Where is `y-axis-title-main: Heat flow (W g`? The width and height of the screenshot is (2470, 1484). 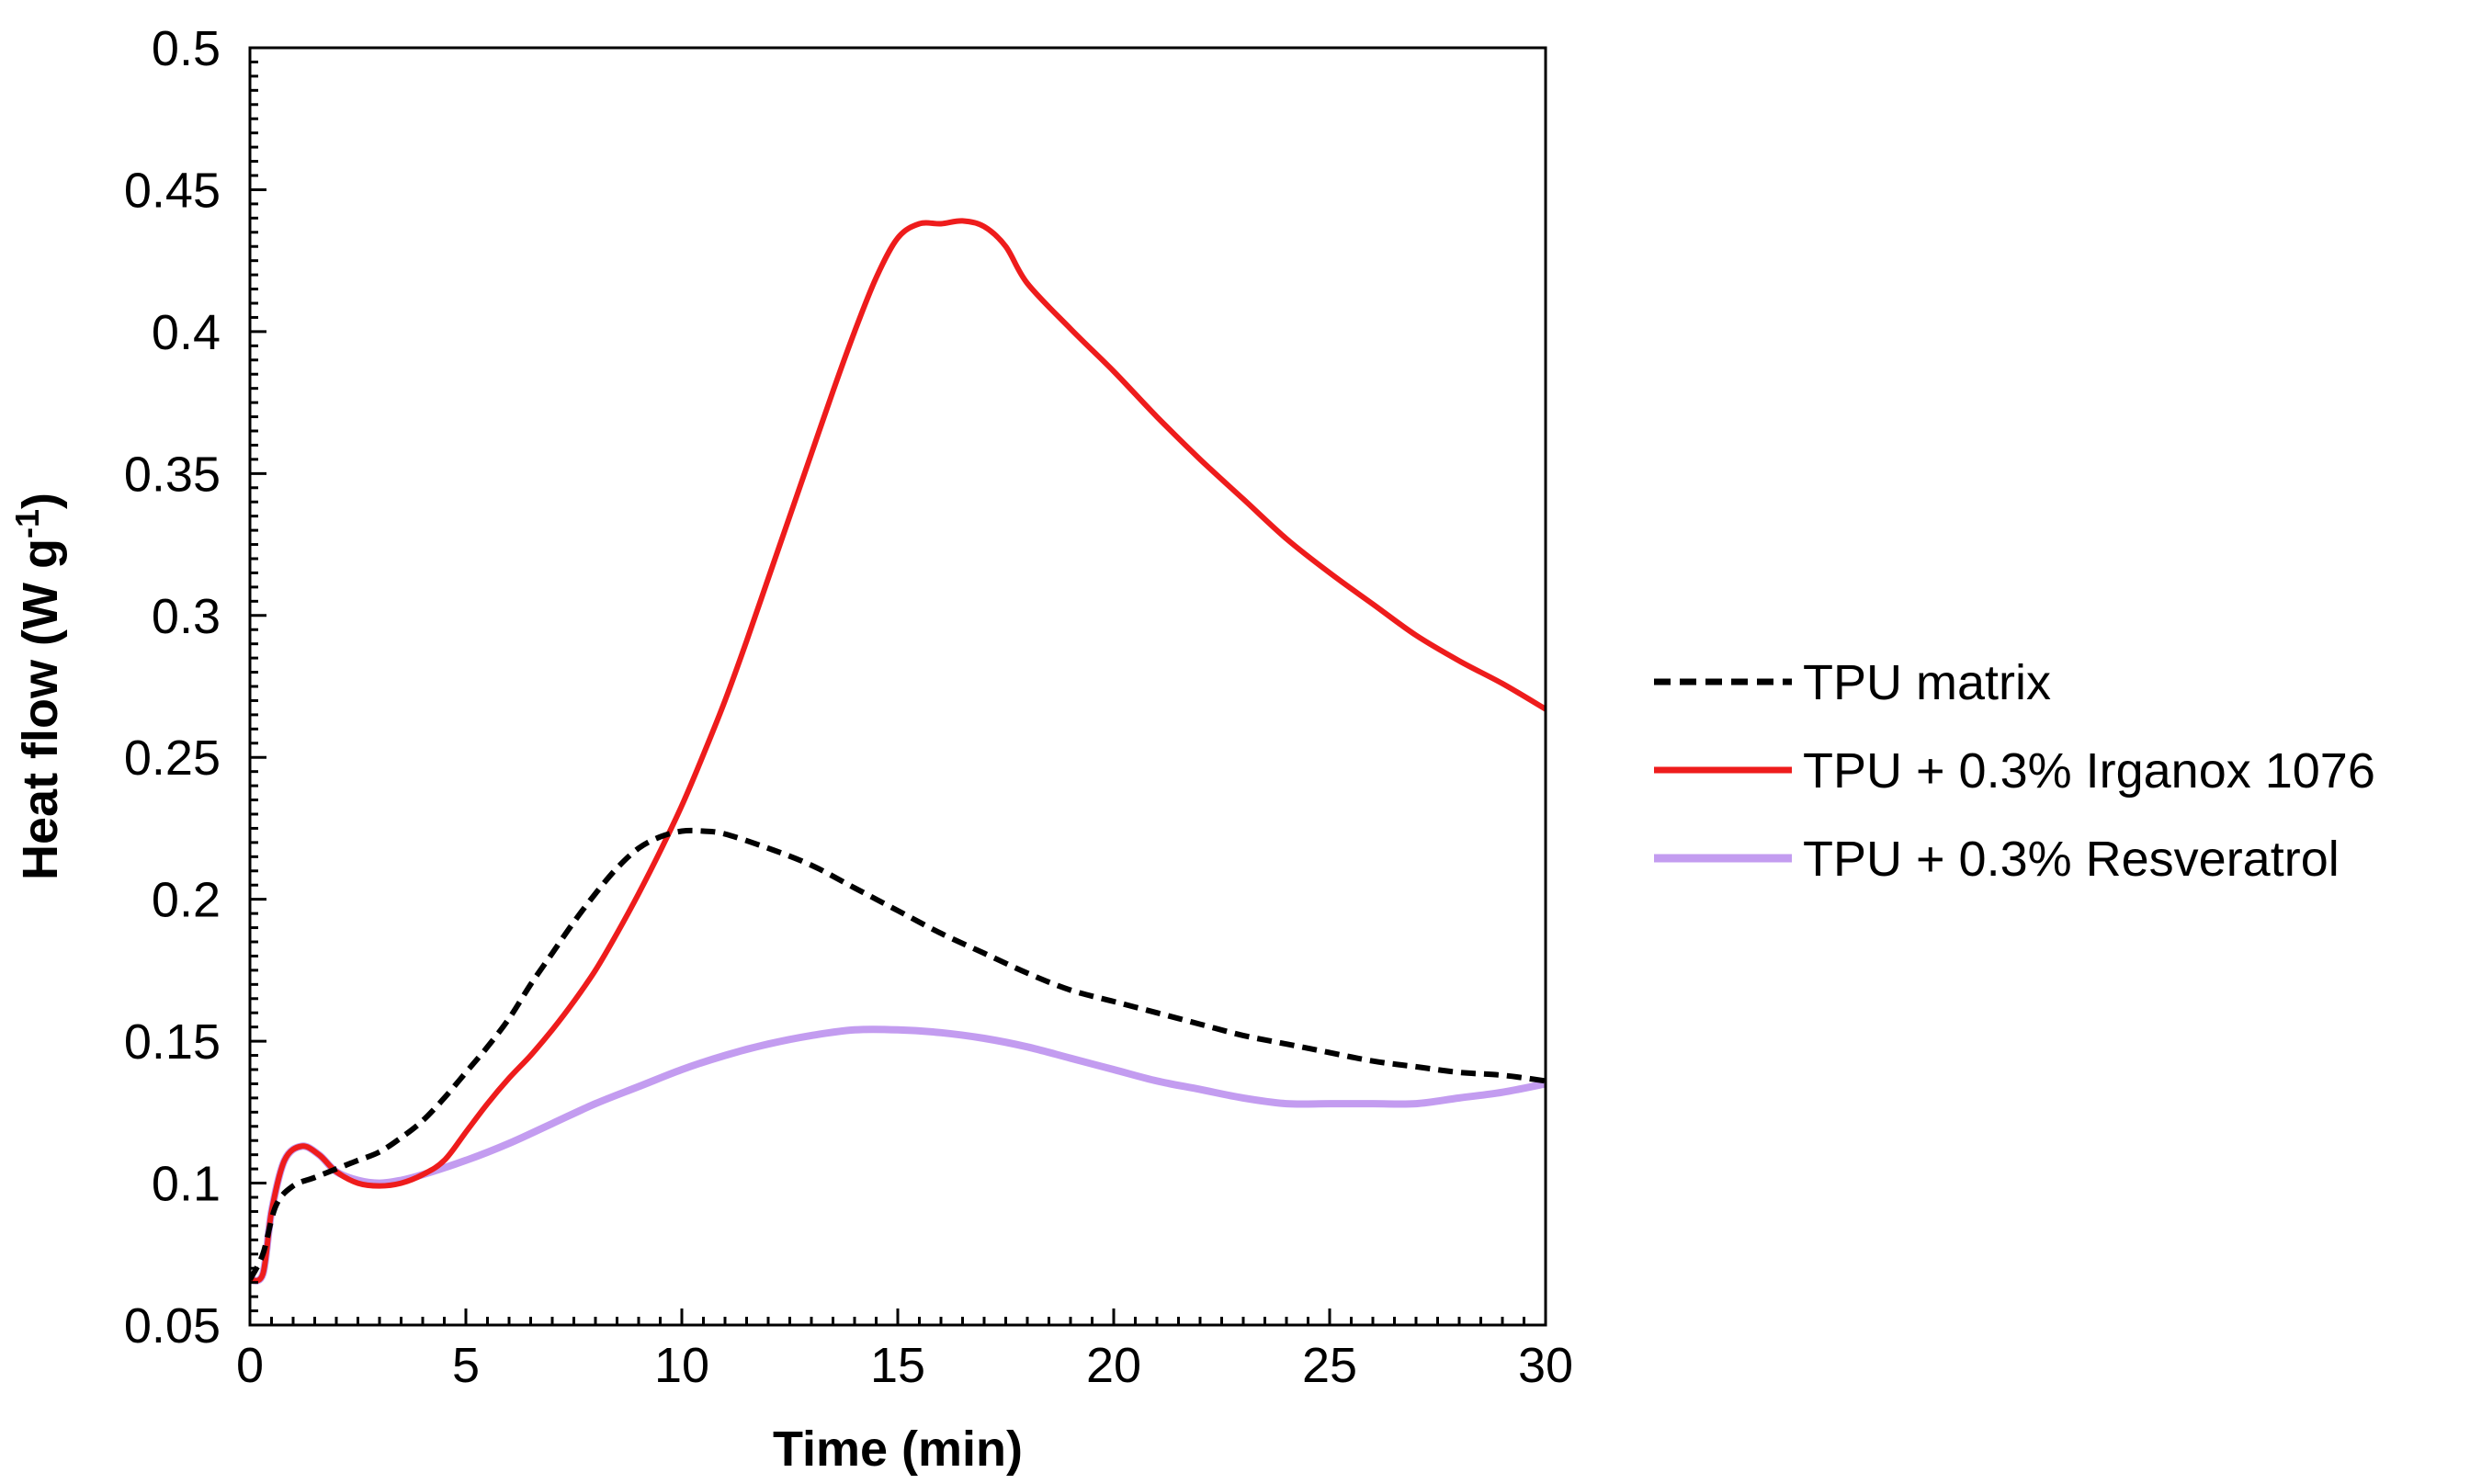 y-axis-title-main: Heat flow (W g is located at coordinates (40, 709).